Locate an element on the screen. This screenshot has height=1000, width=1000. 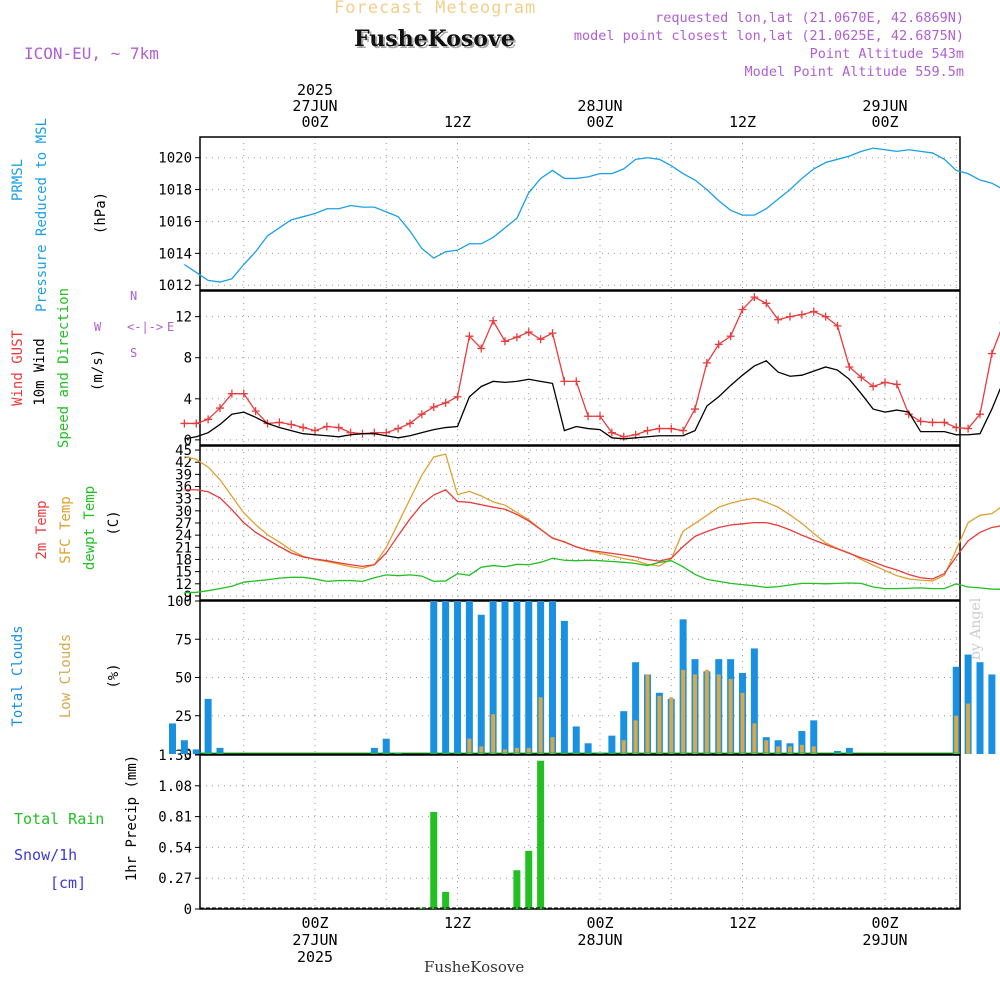
pressure-ytick-label: 1018 is located at coordinates (175, 191).